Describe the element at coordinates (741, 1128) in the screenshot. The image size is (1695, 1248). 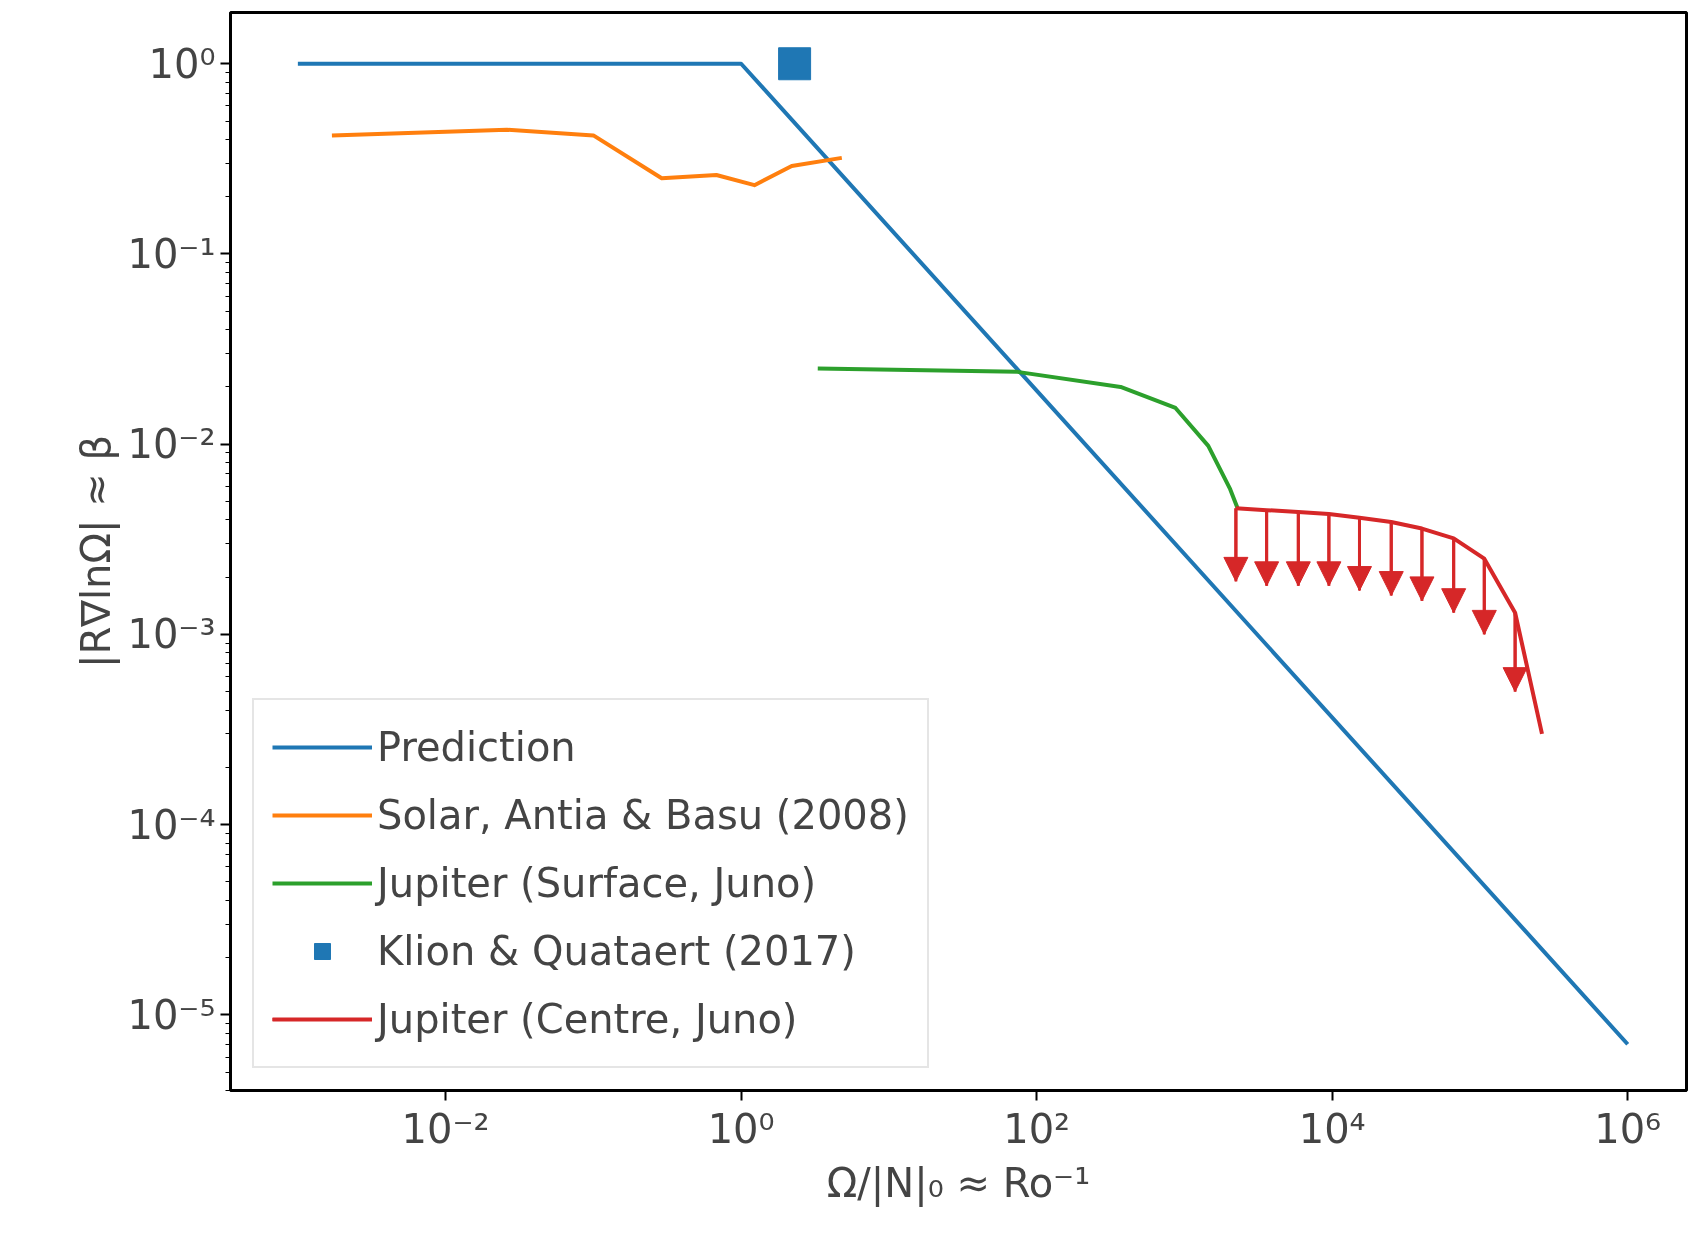
I see `x-tick-label: 10⁰` at that location.